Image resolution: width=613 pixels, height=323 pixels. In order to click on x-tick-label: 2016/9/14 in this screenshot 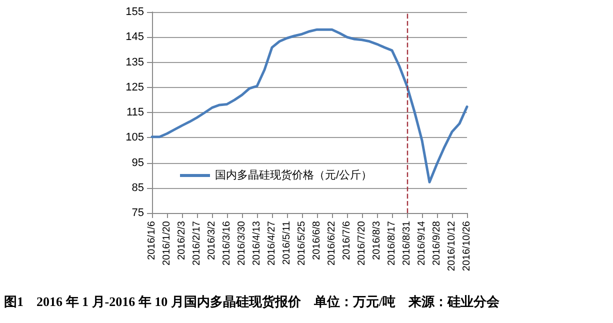, I will do `click(422, 243)`.